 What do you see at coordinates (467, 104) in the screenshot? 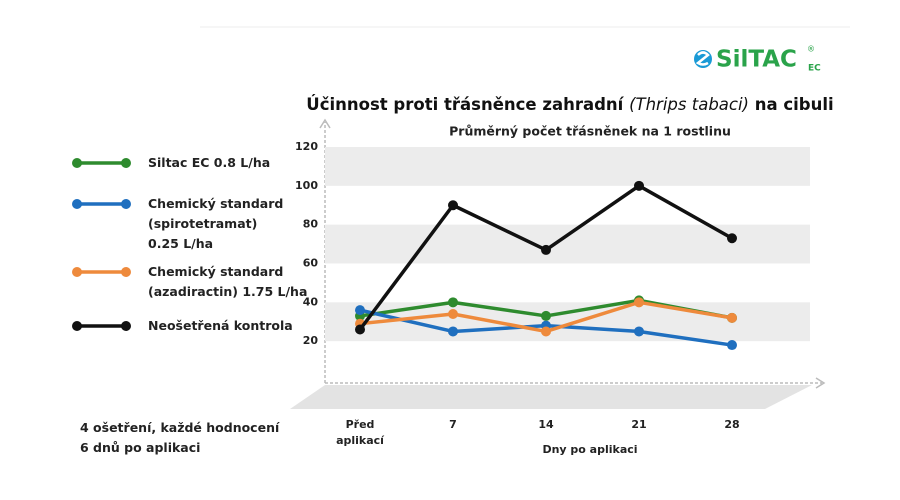
I see `title-part: Účinnost proti třásněnce zahradní` at bounding box center [467, 104].